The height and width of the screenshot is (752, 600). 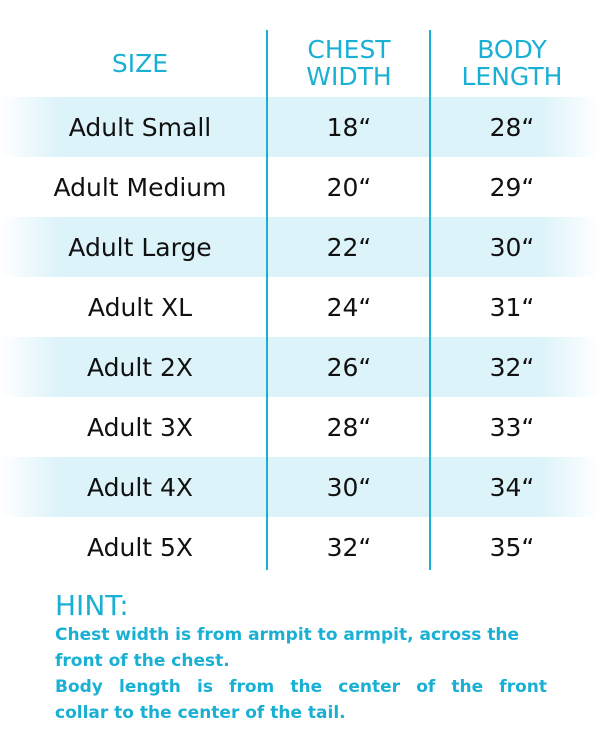 What do you see at coordinates (349, 187) in the screenshot?
I see `chest-width-cell: 20“` at bounding box center [349, 187].